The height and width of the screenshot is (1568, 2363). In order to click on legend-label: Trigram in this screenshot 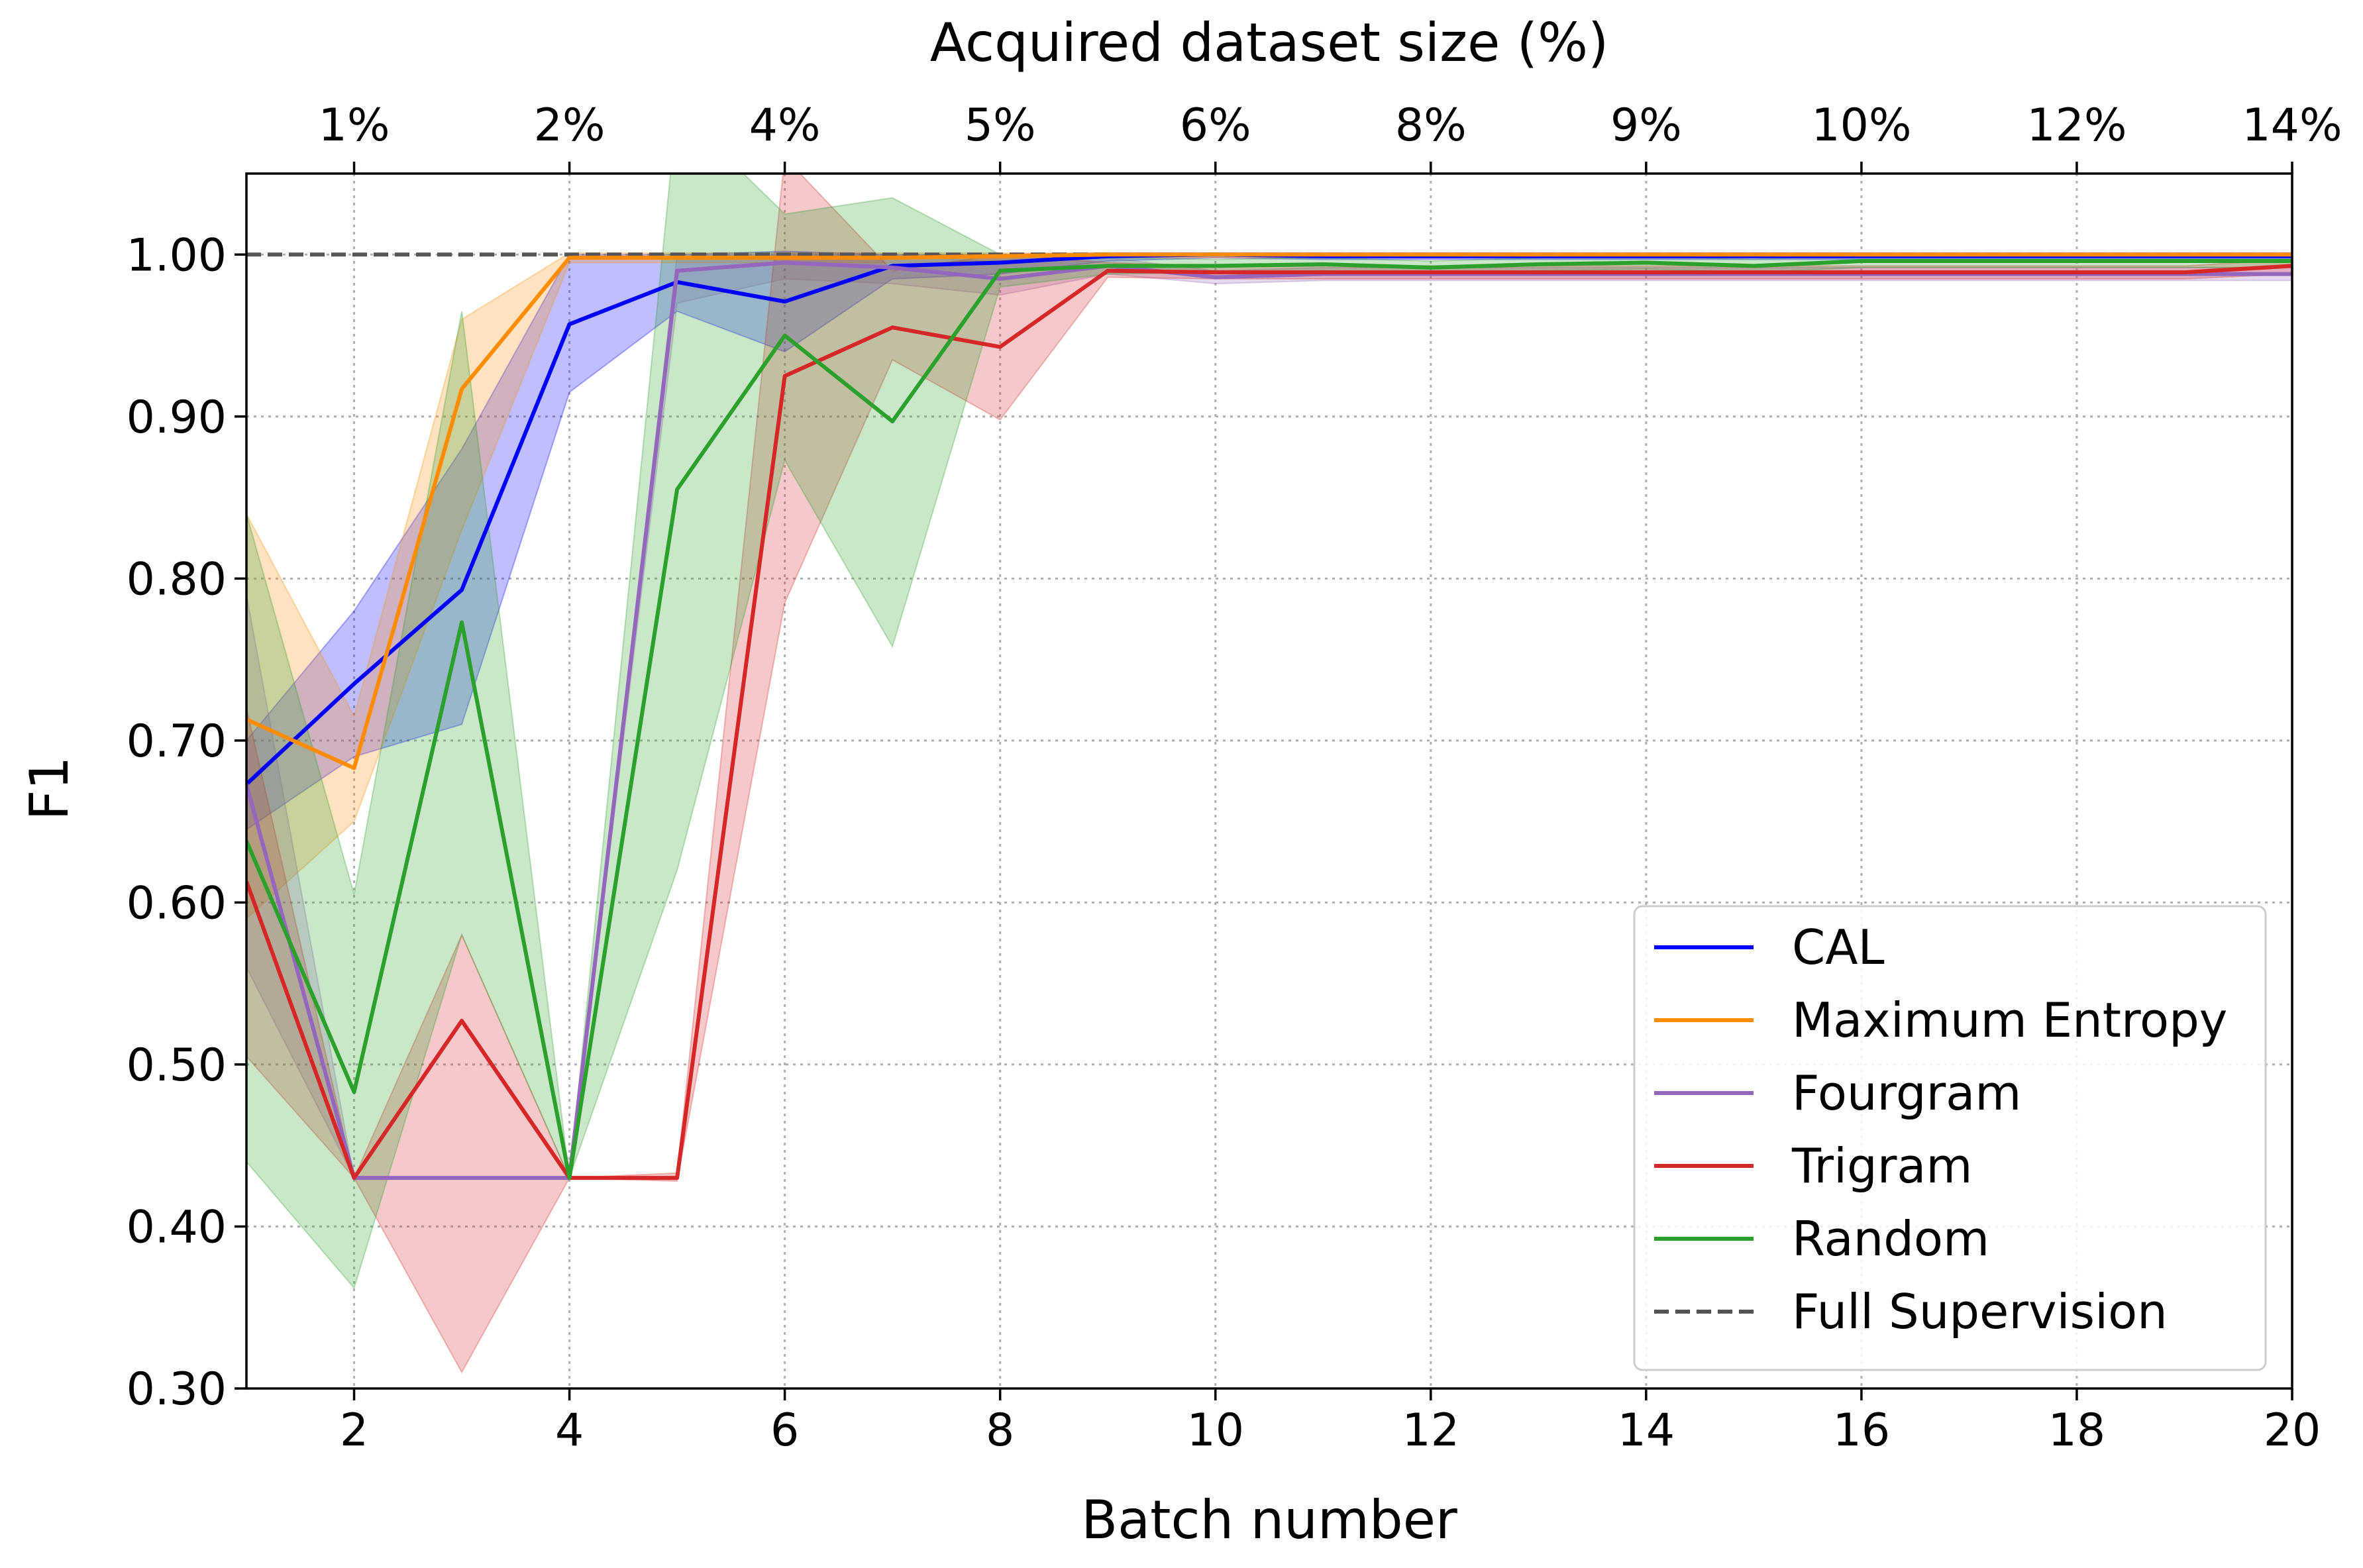, I will do `click(1882, 1166)`.